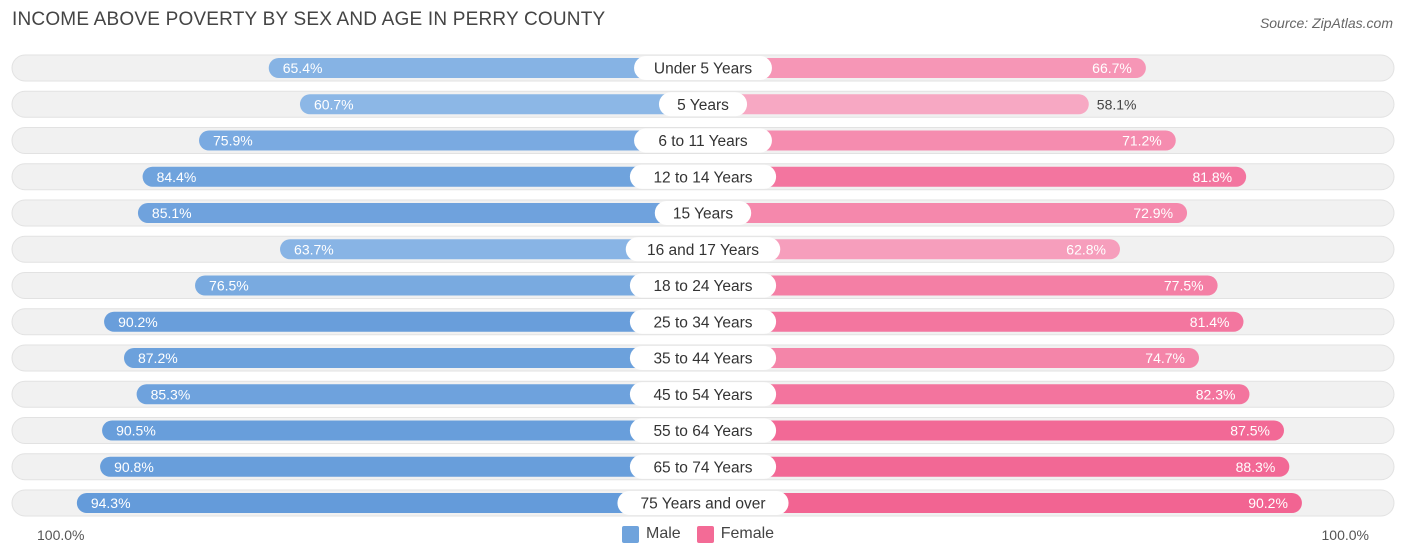  What do you see at coordinates (1117, 104) in the screenshot?
I see `value-label-female: 58.1%` at bounding box center [1117, 104].